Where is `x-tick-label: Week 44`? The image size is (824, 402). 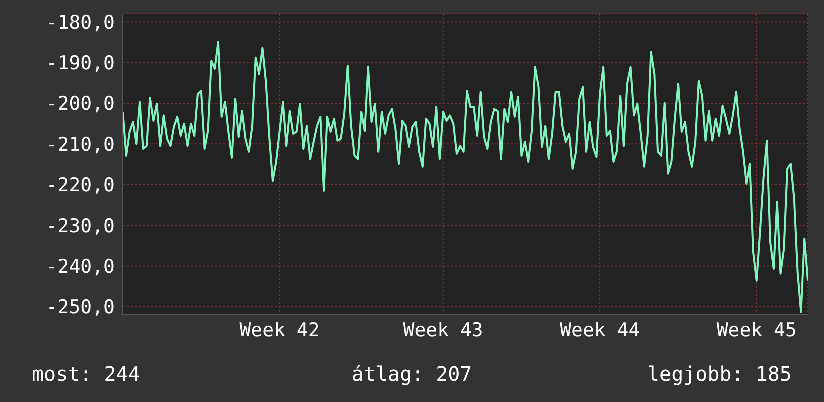
x-tick-label: Week 44 is located at coordinates (600, 330).